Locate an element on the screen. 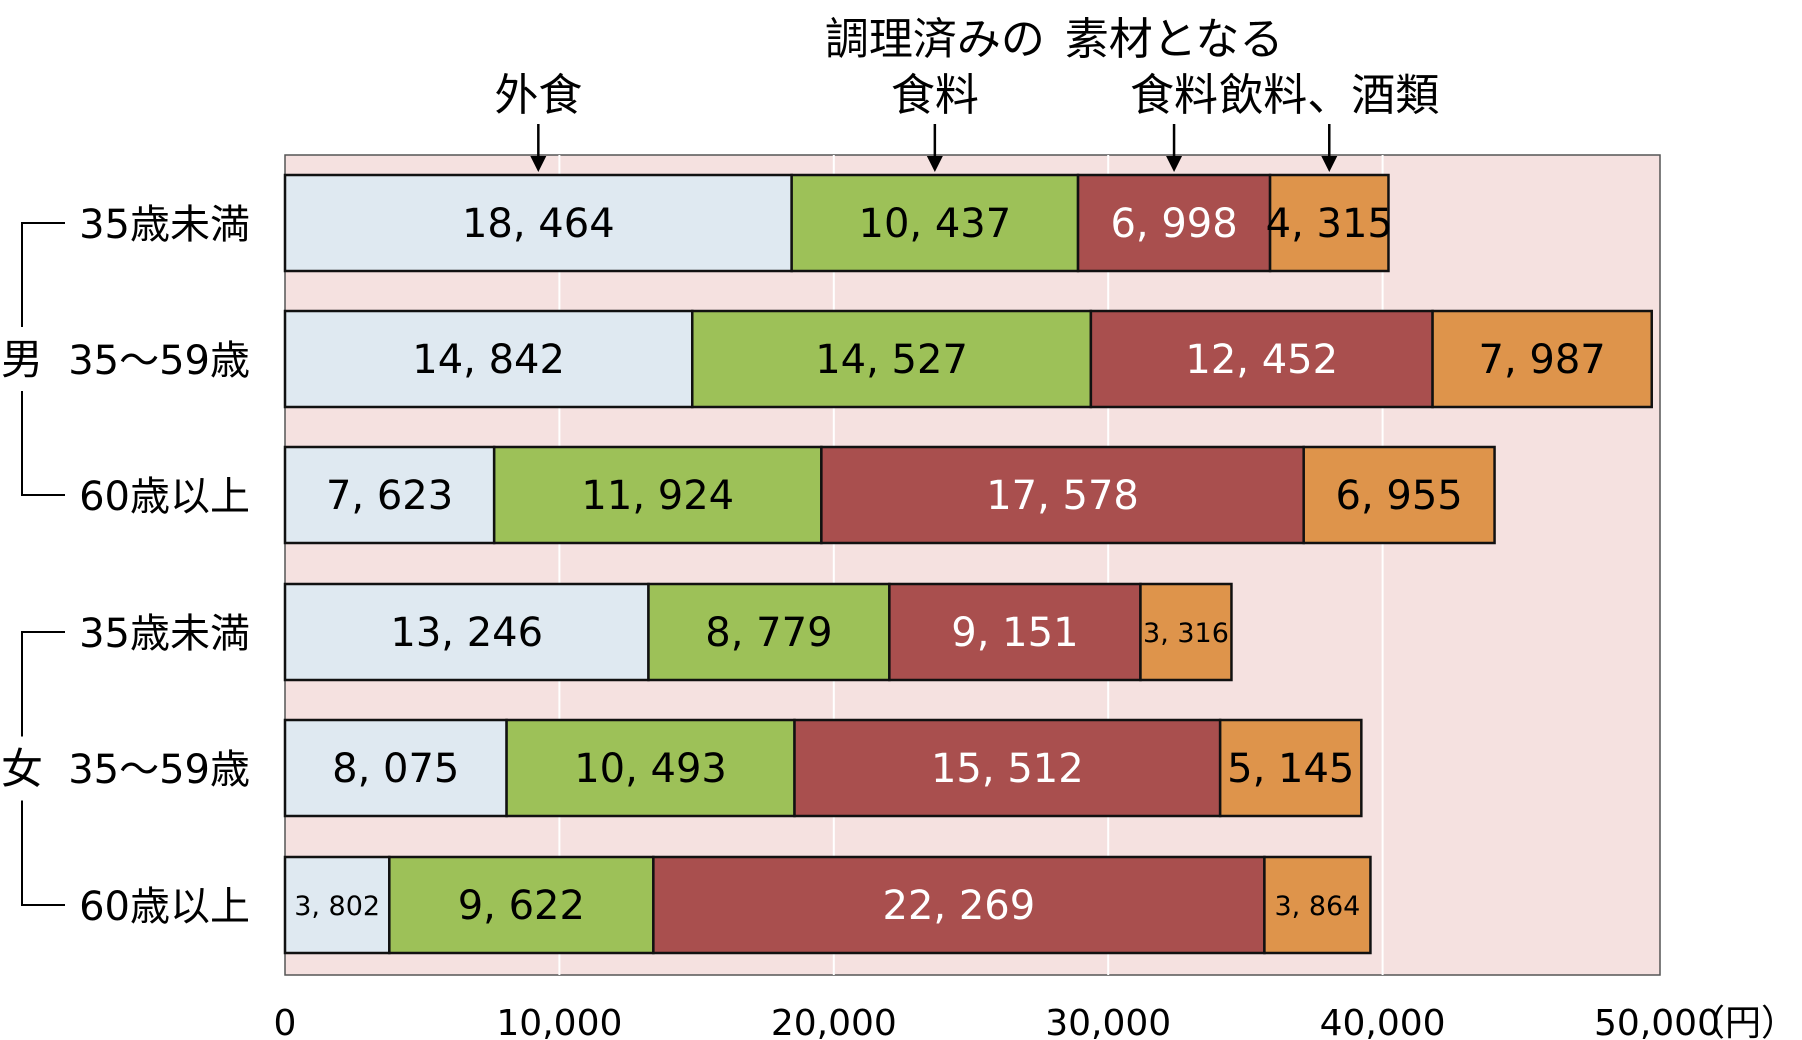 This screenshot has width=1802, height=1040. data-label: 14, 527 is located at coordinates (891, 360).